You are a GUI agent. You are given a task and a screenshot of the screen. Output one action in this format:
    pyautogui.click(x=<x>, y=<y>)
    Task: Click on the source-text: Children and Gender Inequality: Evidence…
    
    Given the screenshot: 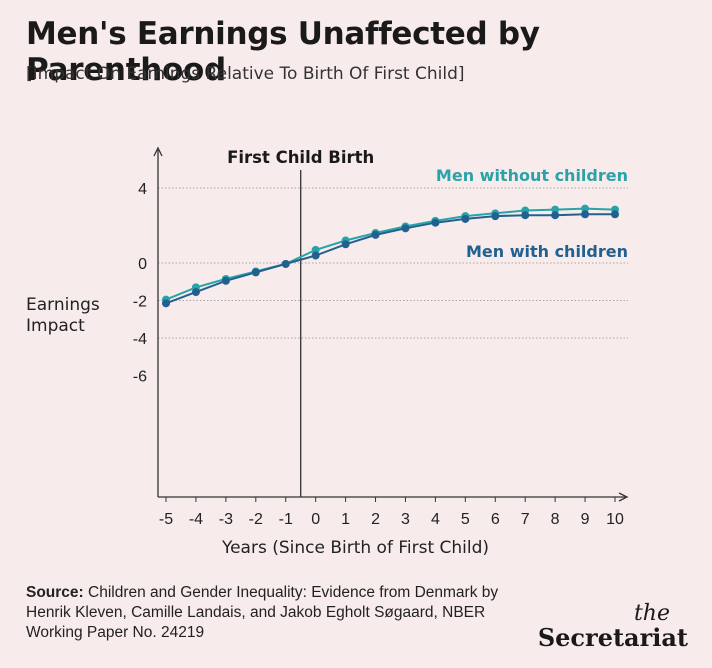 What is the action you would take?
    pyautogui.click(x=262, y=612)
    